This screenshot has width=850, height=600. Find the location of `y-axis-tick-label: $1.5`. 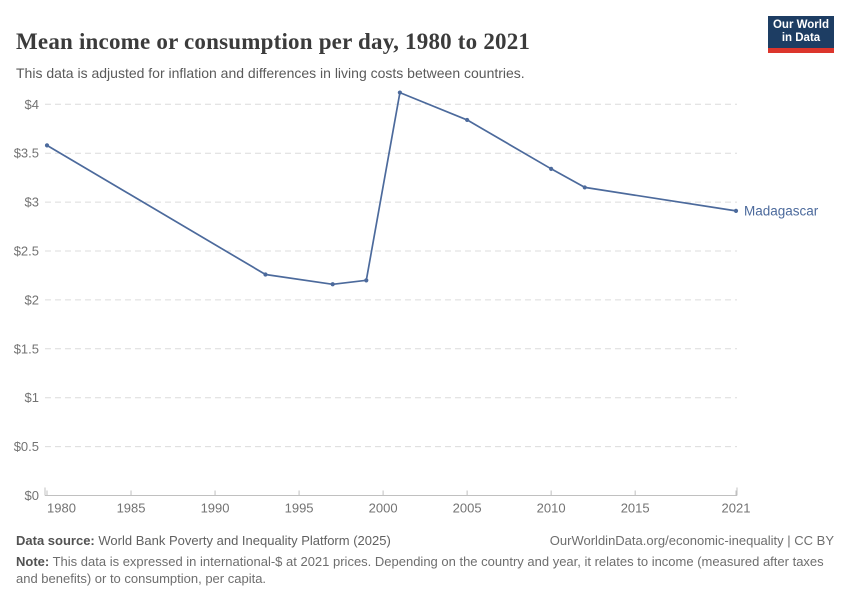

y-axis-tick-label: $1.5 is located at coordinates (26, 348).